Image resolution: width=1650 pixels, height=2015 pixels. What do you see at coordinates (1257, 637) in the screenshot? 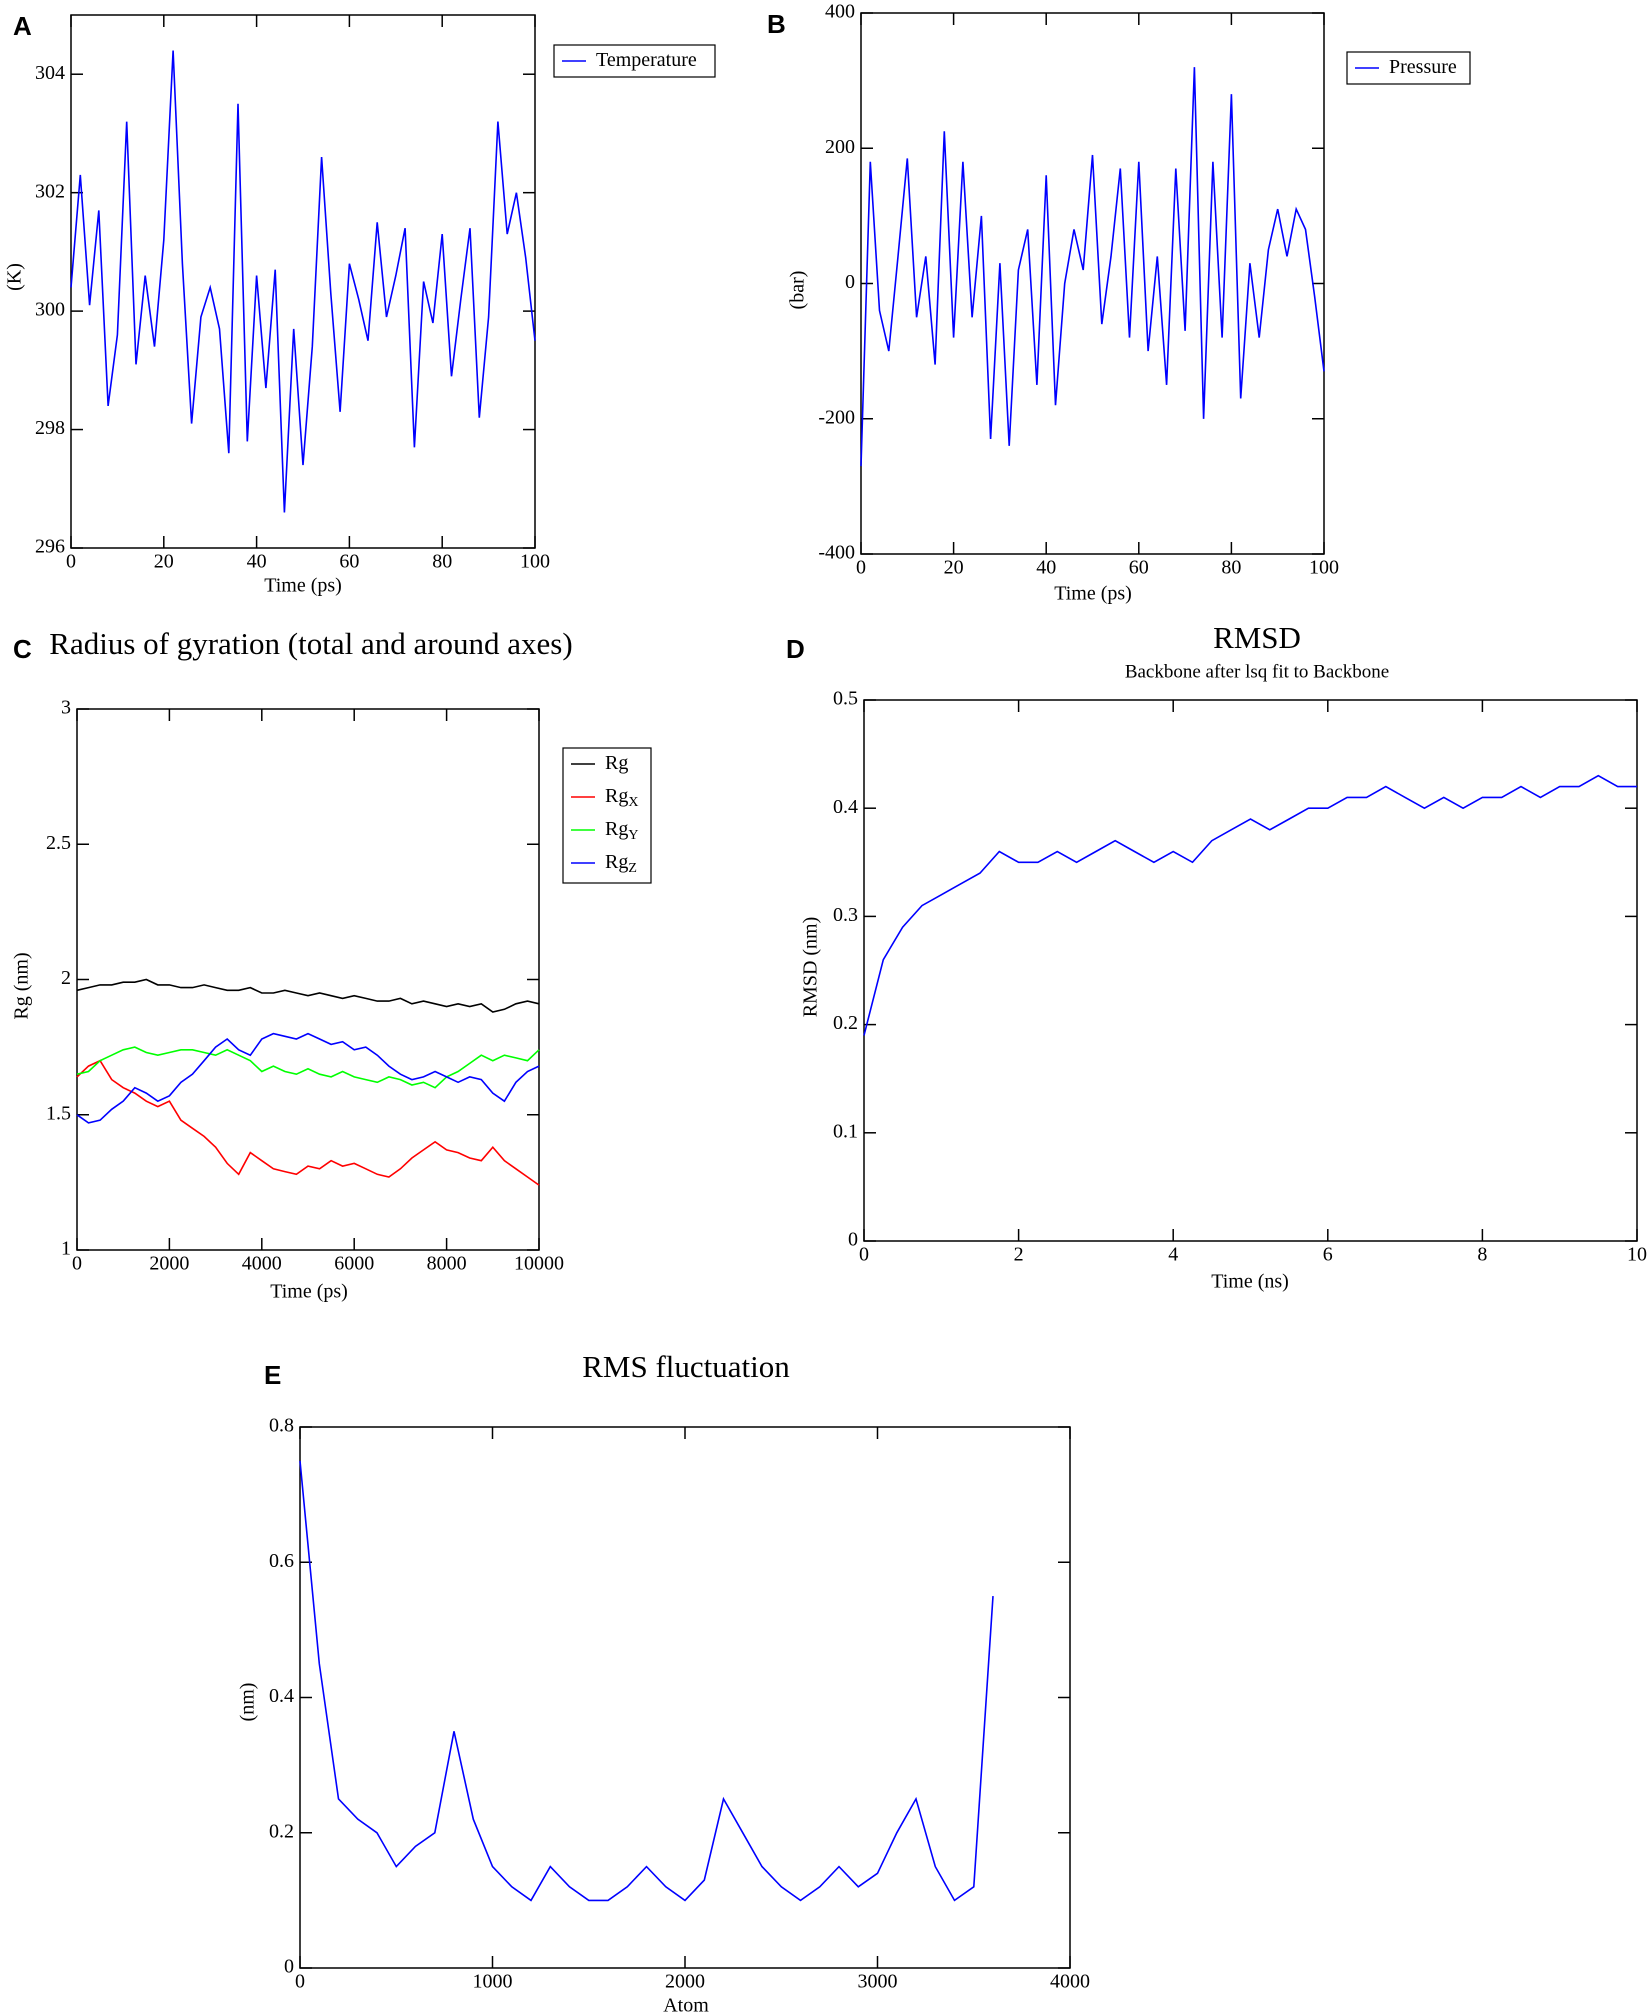
I see `chart-title: RMSD` at bounding box center [1257, 637].